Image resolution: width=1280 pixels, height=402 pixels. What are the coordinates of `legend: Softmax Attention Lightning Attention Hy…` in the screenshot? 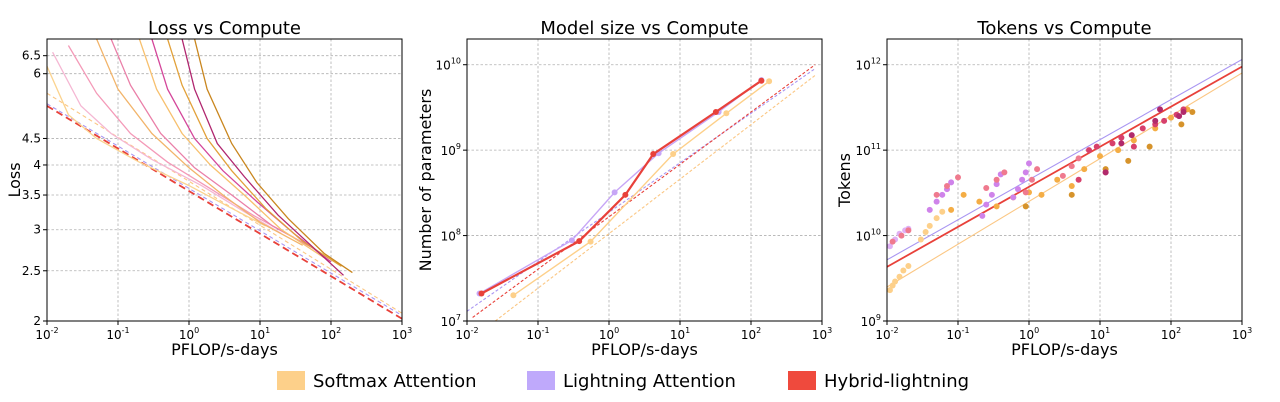 It's located at (623, 381).